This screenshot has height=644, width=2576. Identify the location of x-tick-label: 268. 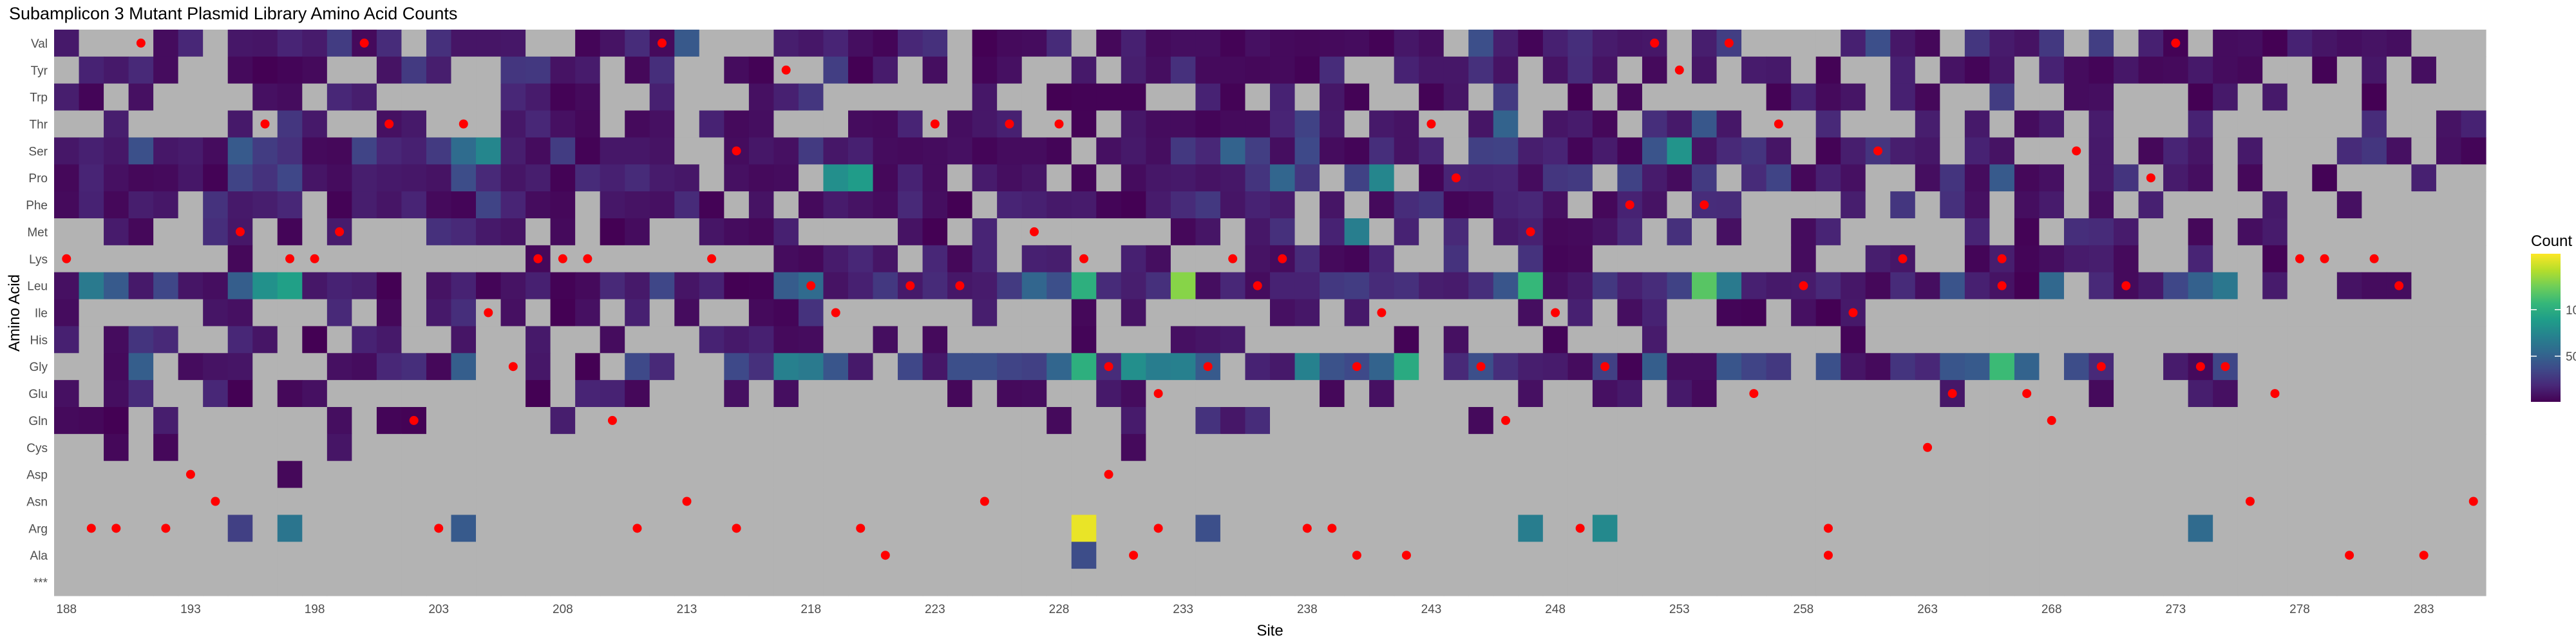
(2051, 609).